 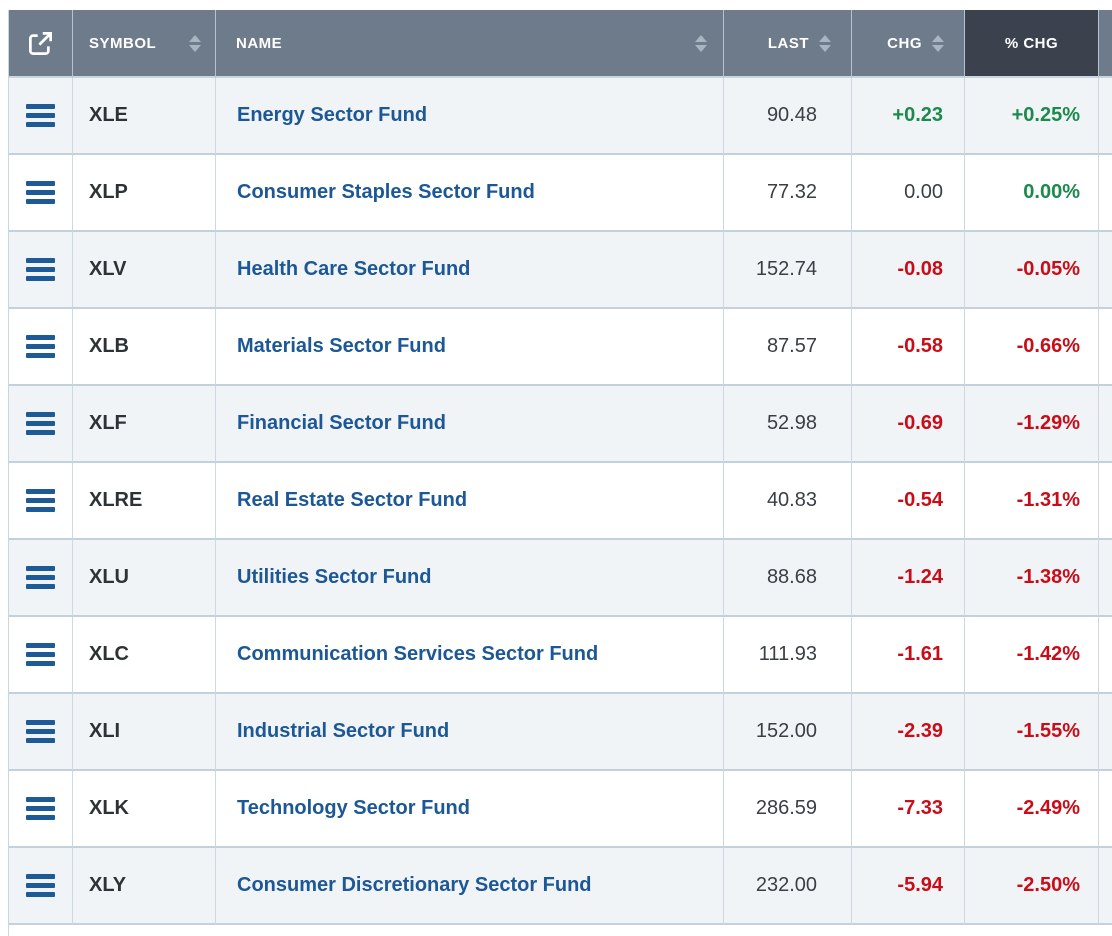 What do you see at coordinates (144, 578) in the screenshot?
I see `symbol-cell: XLU` at bounding box center [144, 578].